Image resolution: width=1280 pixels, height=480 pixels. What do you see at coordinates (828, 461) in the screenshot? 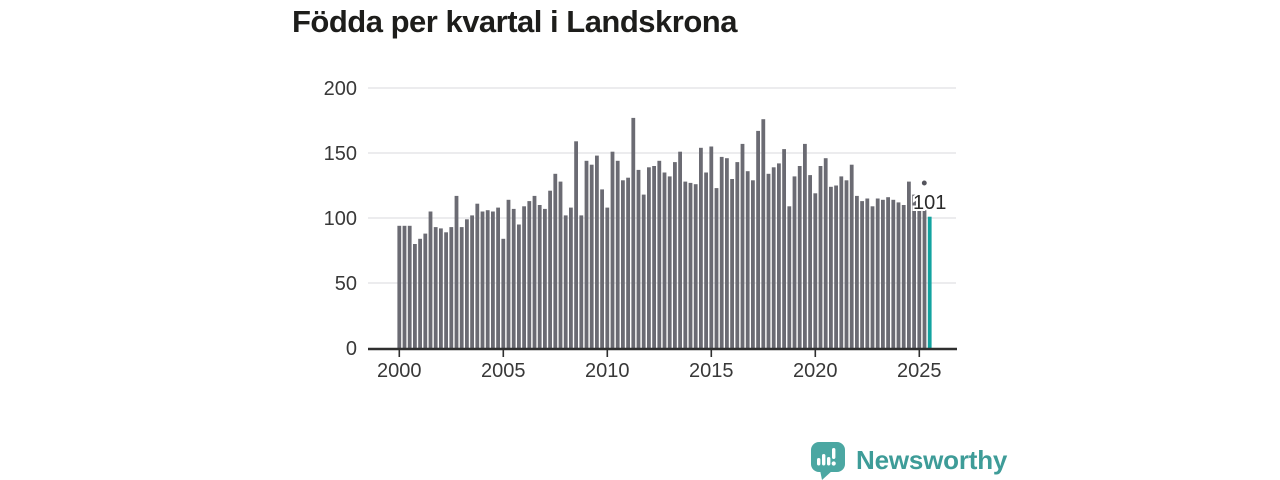
I see `newsworthy-mark-icon` at bounding box center [828, 461].